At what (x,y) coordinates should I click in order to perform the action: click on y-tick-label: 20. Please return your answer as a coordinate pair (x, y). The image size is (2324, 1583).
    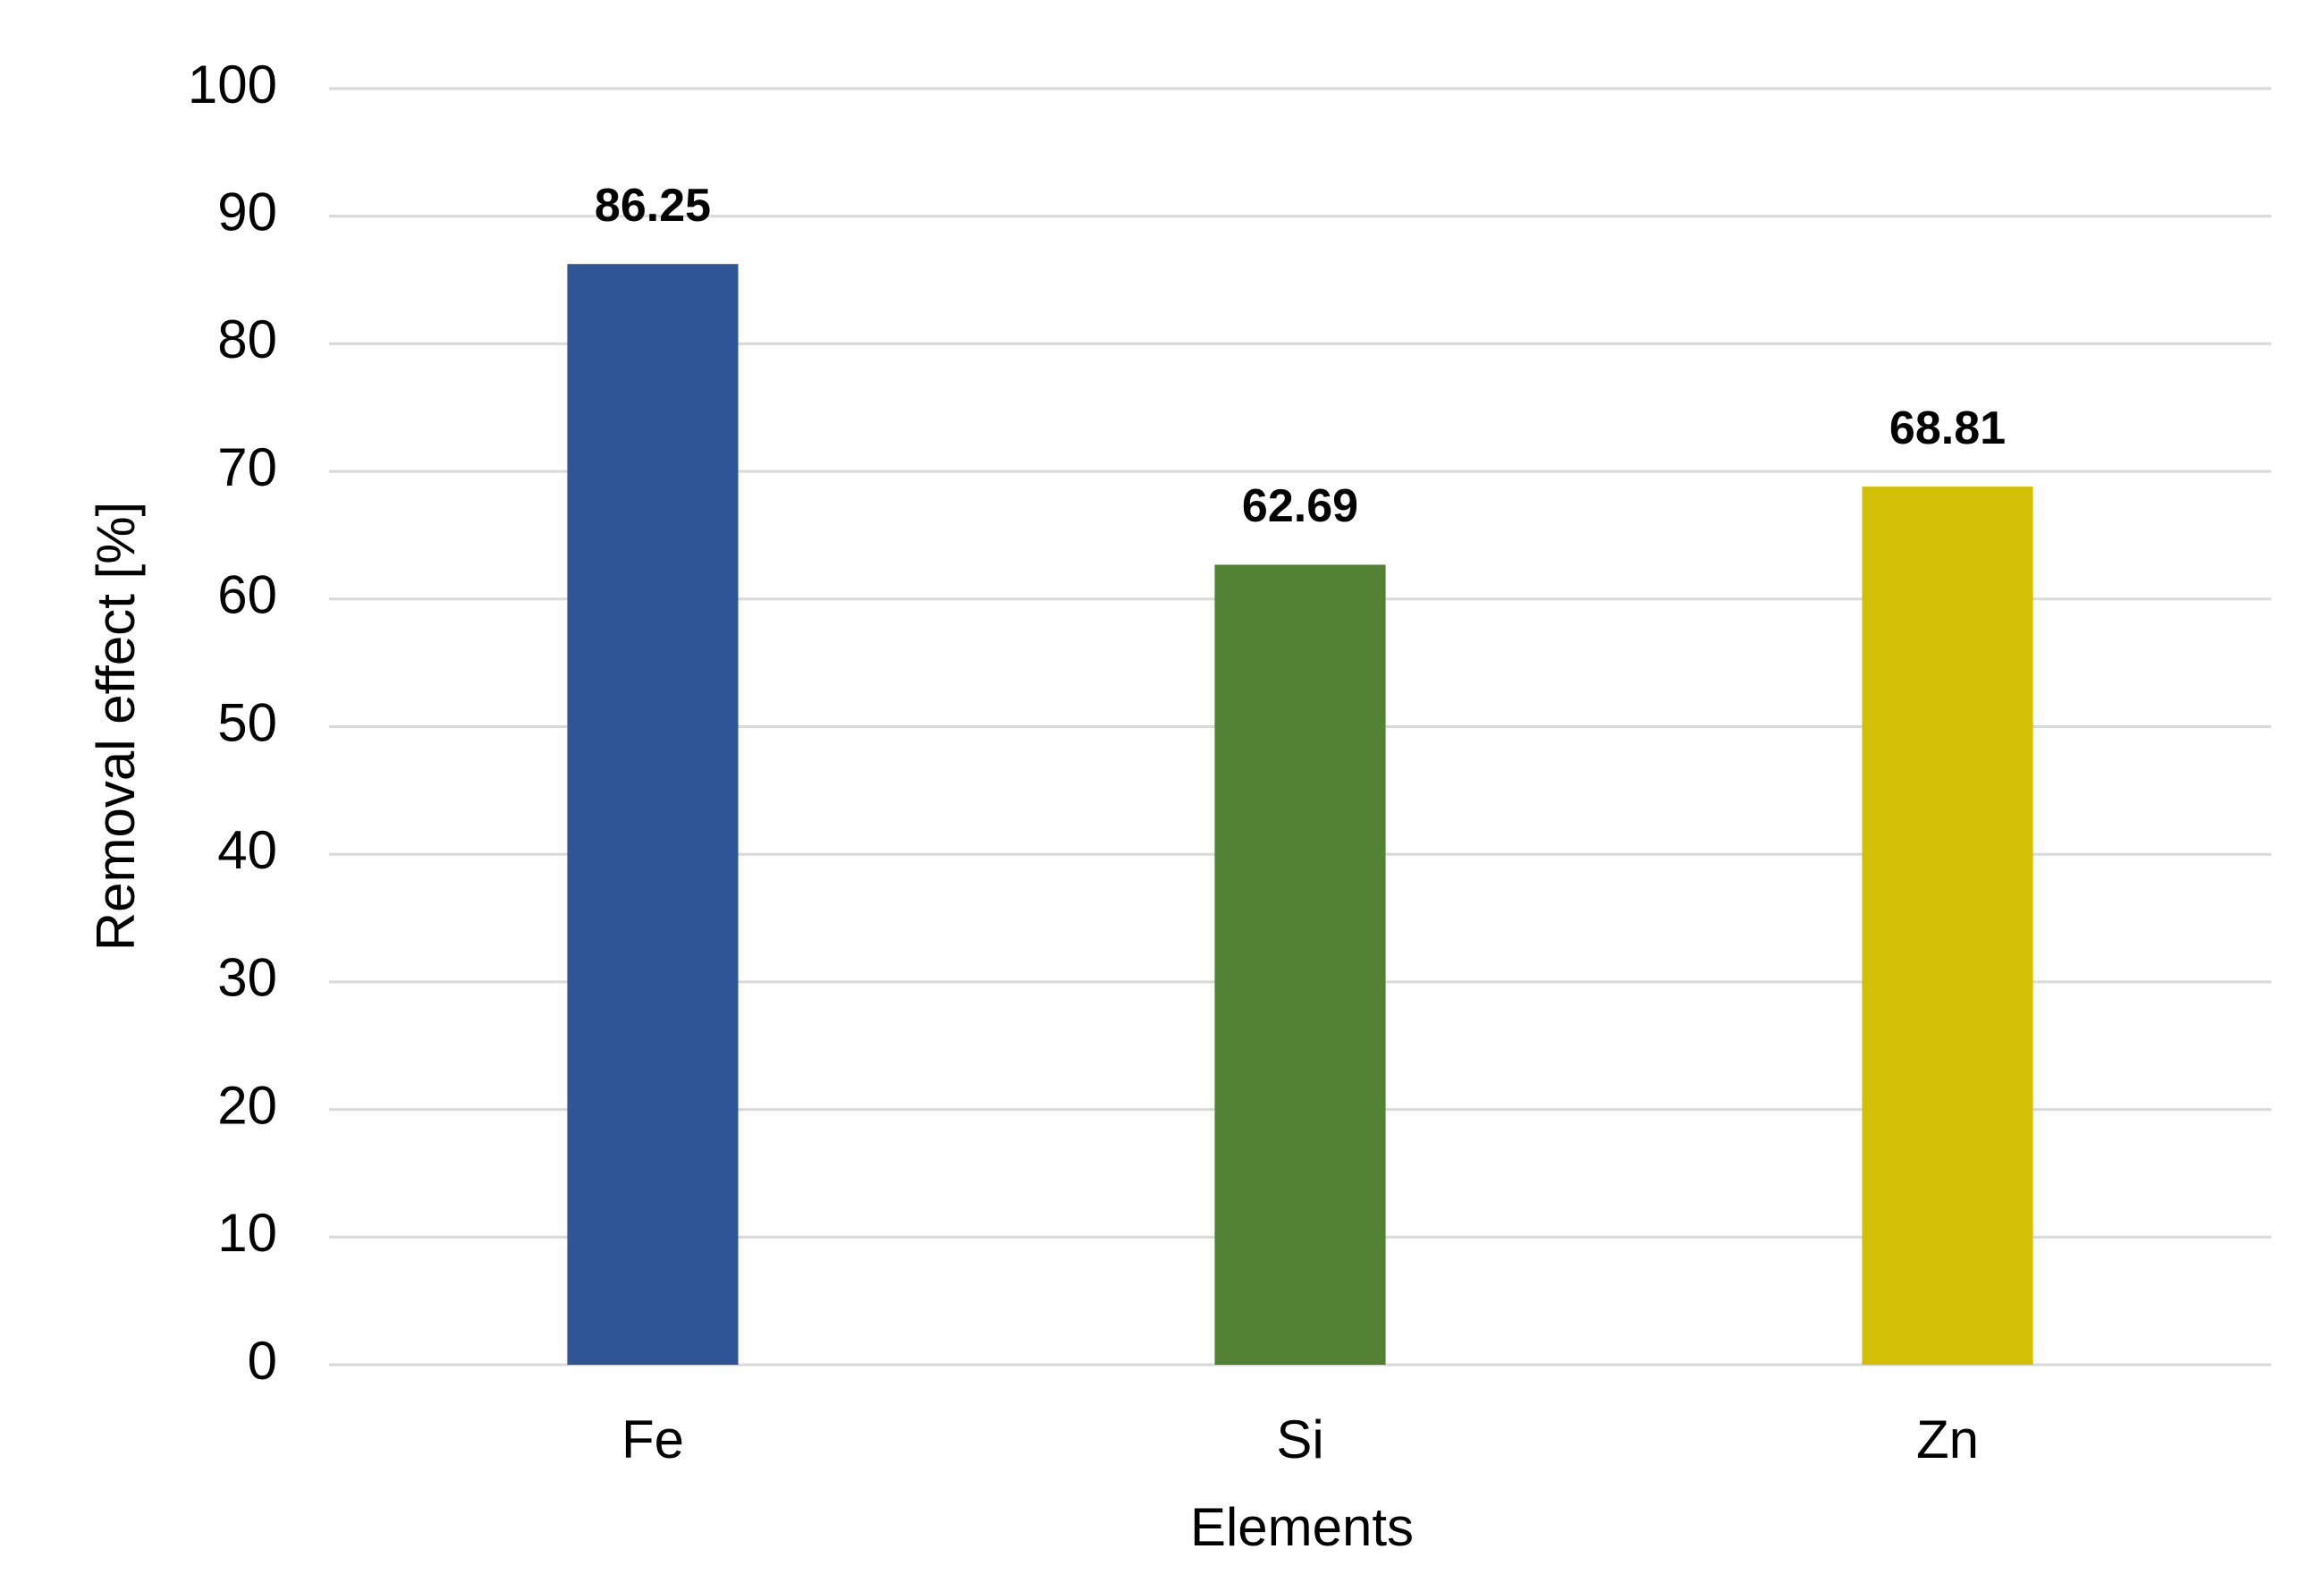
    Looking at the image, I should click on (247, 1105).